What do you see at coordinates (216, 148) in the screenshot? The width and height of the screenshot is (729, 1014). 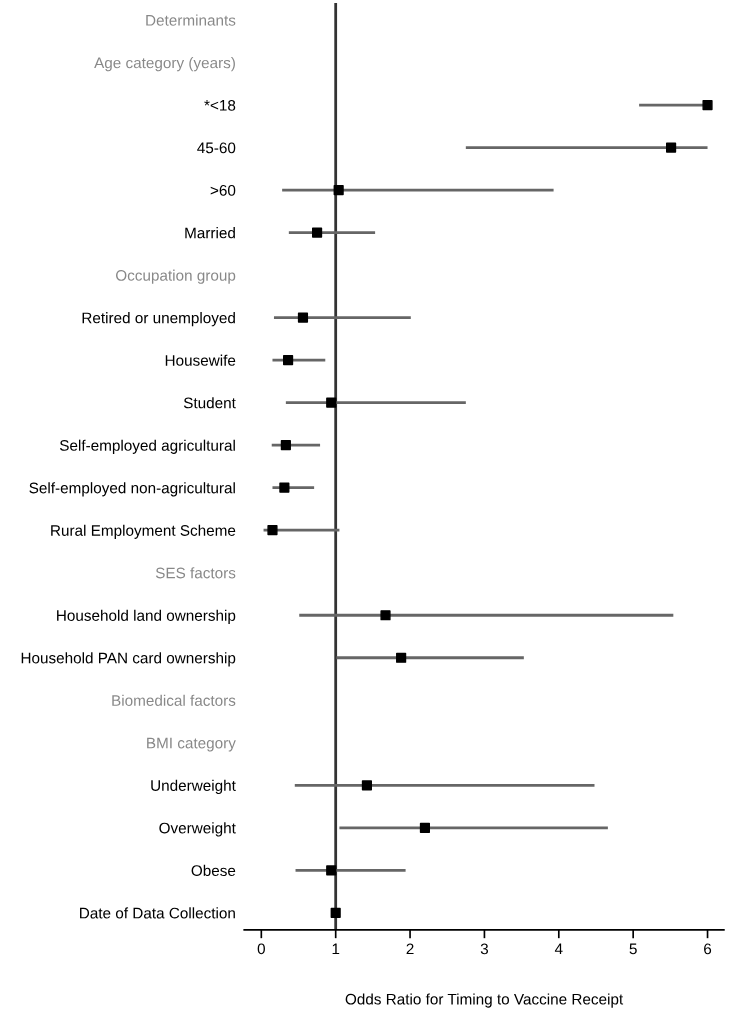 I see `y-tick-label: 45-60` at bounding box center [216, 148].